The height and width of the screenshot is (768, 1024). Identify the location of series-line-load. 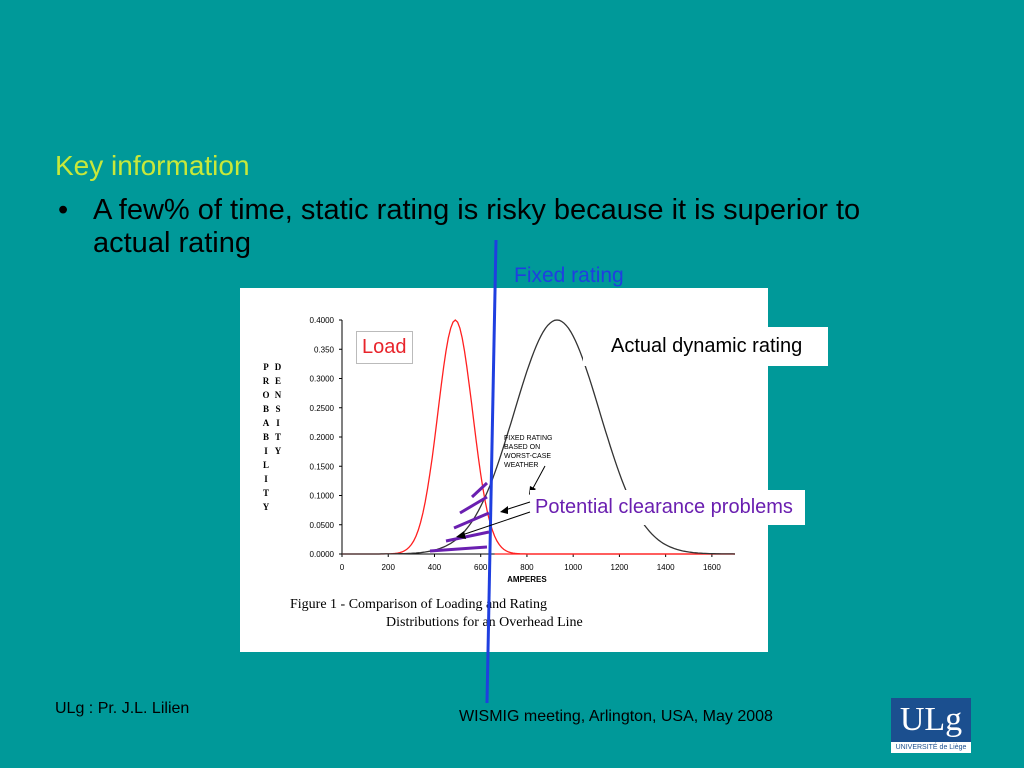
(538, 437).